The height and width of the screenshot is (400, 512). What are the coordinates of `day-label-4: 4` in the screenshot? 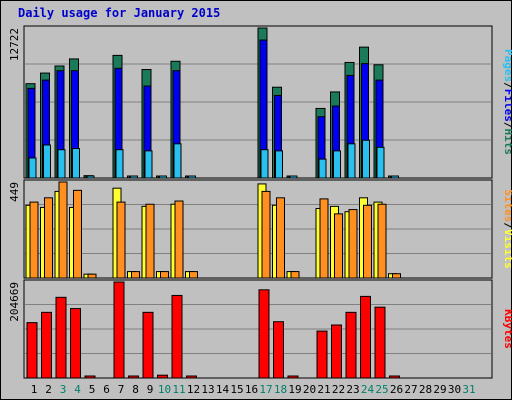 It's located at (77, 389).